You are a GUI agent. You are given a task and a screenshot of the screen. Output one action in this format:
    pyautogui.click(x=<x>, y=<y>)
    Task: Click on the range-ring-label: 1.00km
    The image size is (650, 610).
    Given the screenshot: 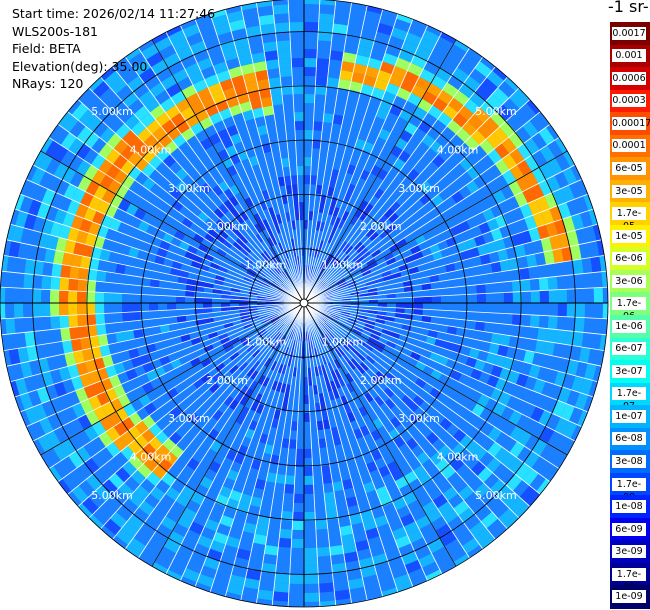 What is the action you would take?
    pyautogui.click(x=266, y=265)
    